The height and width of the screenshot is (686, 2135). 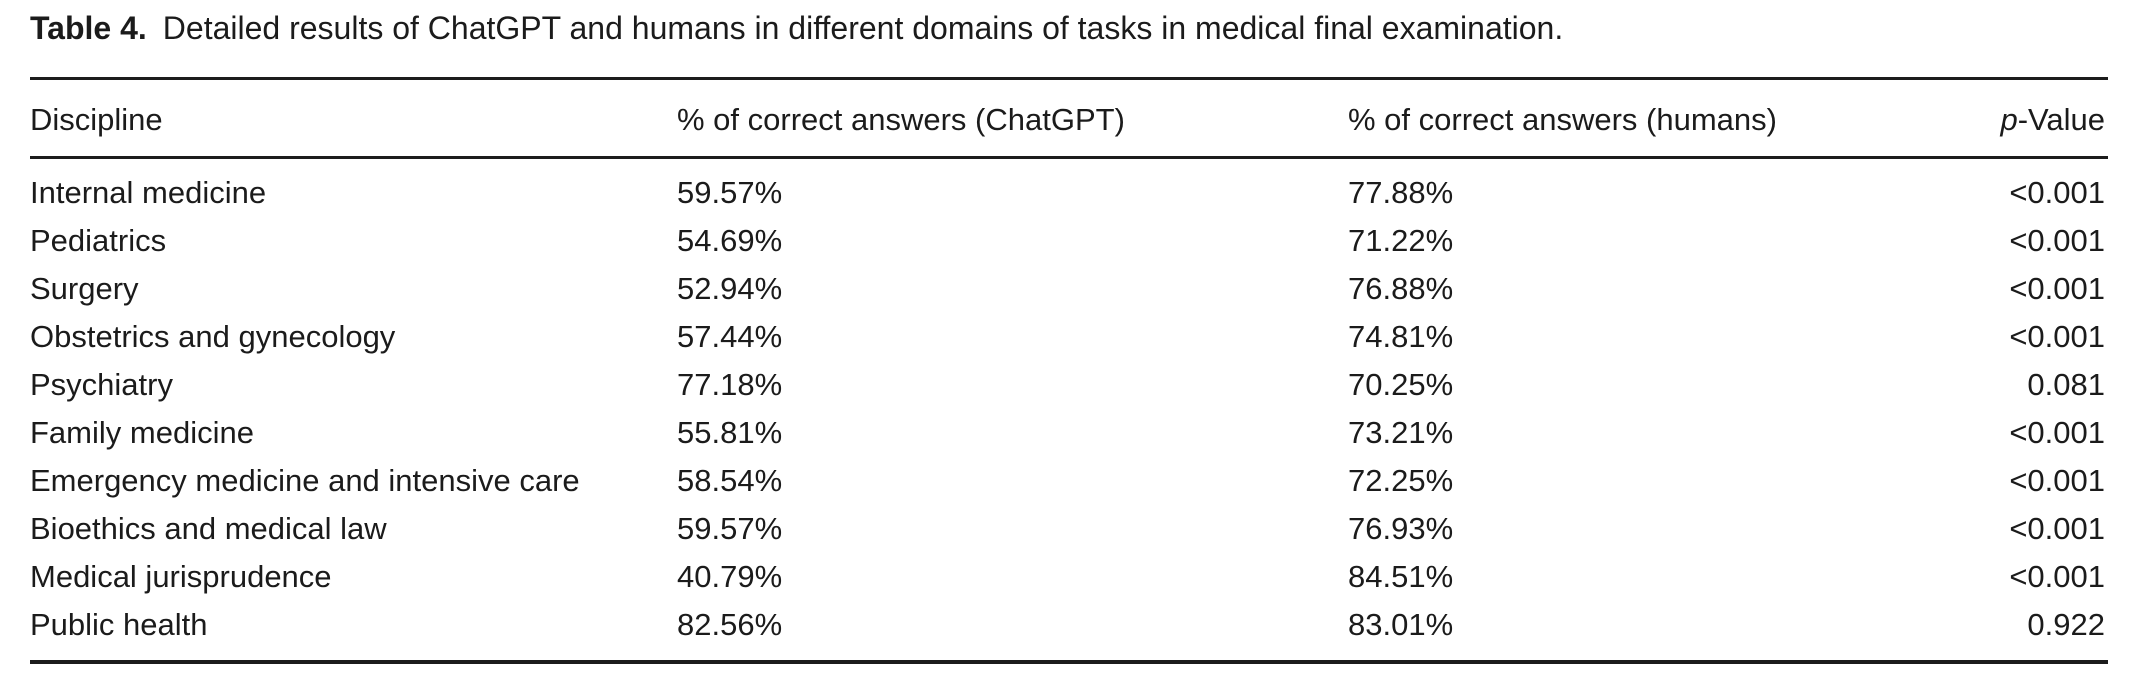 I want to click on chatgpt-score-cell: 58.54%, so click(x=730, y=480).